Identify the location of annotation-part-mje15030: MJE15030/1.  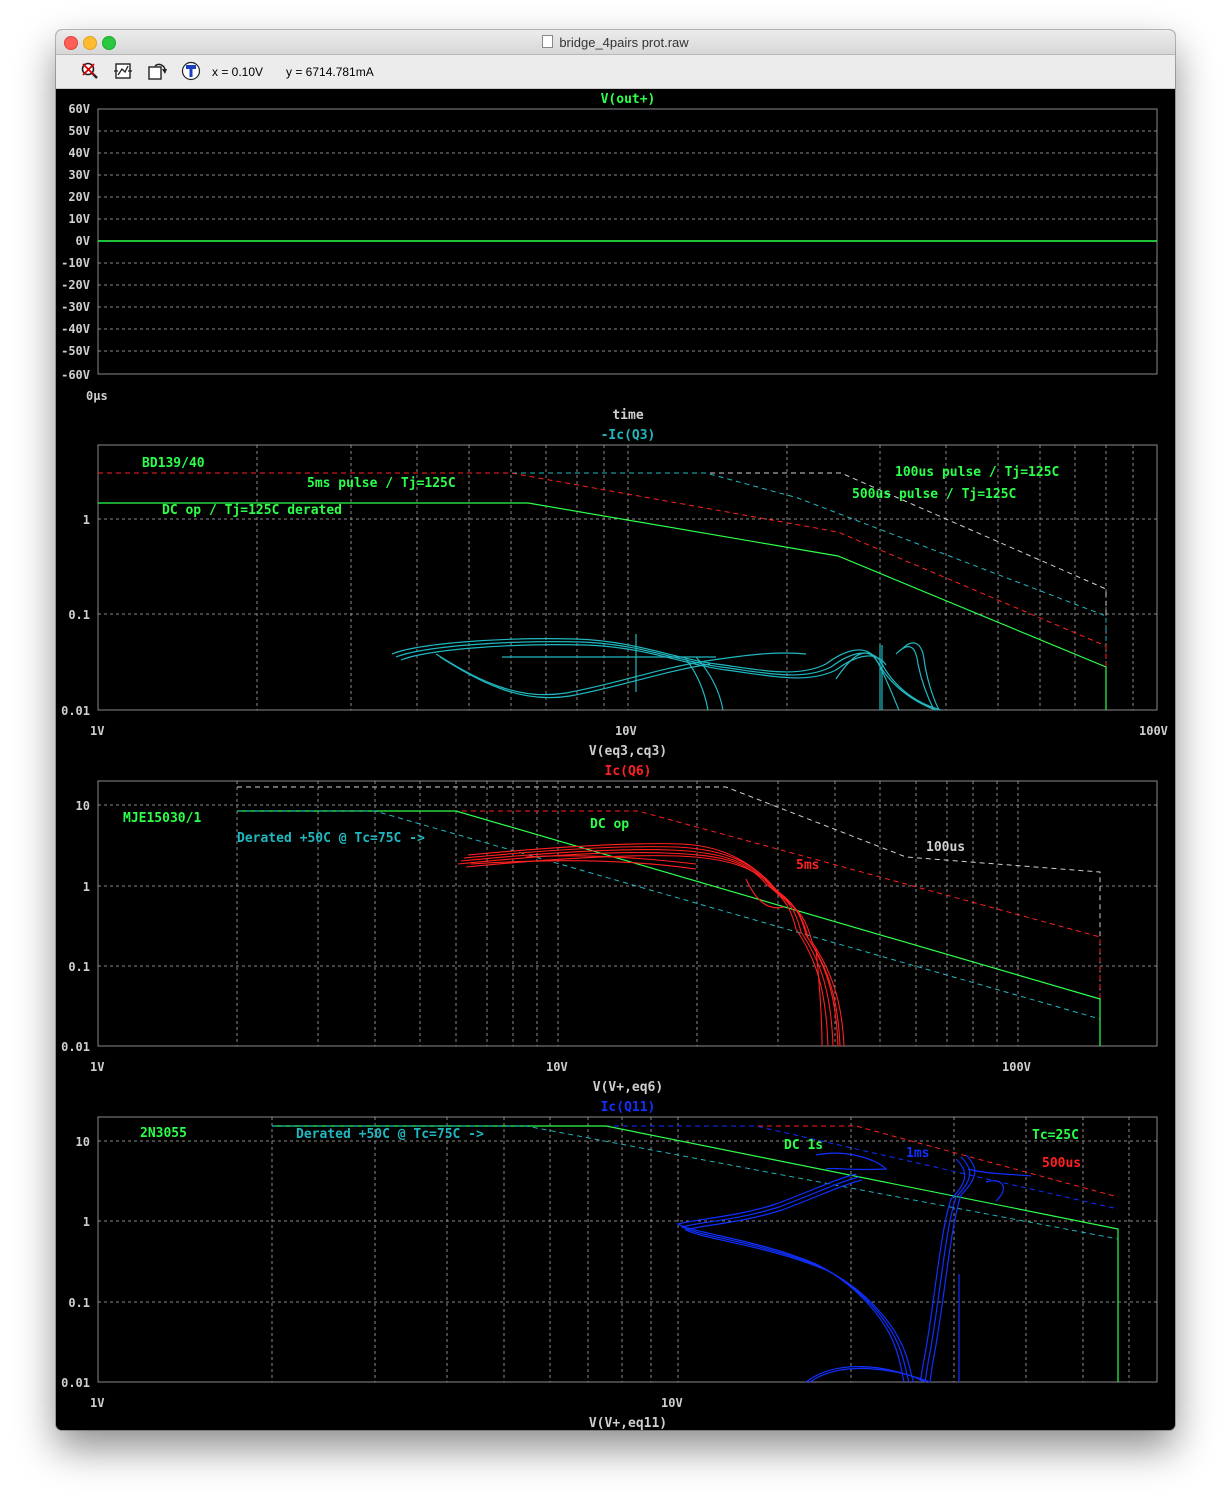
(162, 818).